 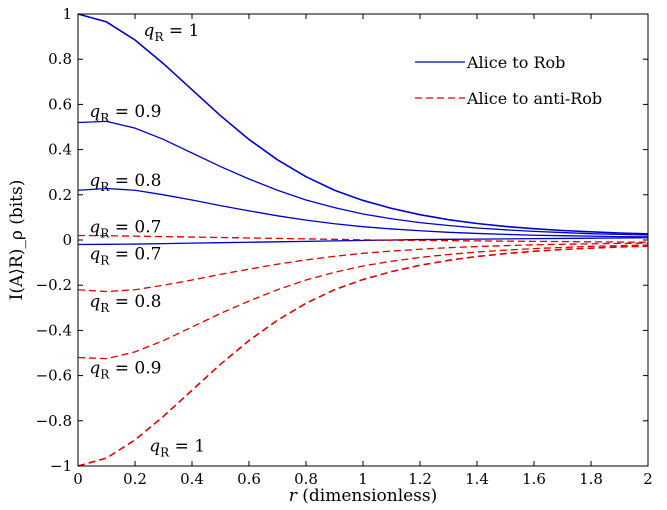 I want to click on legend: Alice to Rob Alice to anti-Rob, so click(x=508, y=80).